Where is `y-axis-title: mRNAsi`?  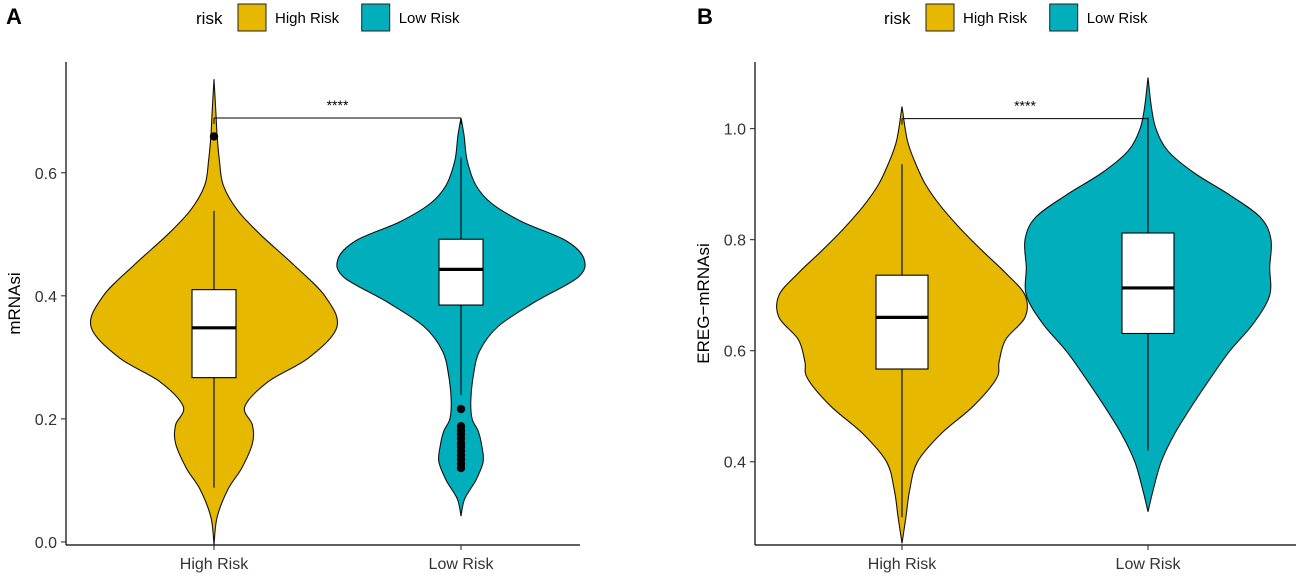
y-axis-title: mRNAsi is located at coordinates (14, 303).